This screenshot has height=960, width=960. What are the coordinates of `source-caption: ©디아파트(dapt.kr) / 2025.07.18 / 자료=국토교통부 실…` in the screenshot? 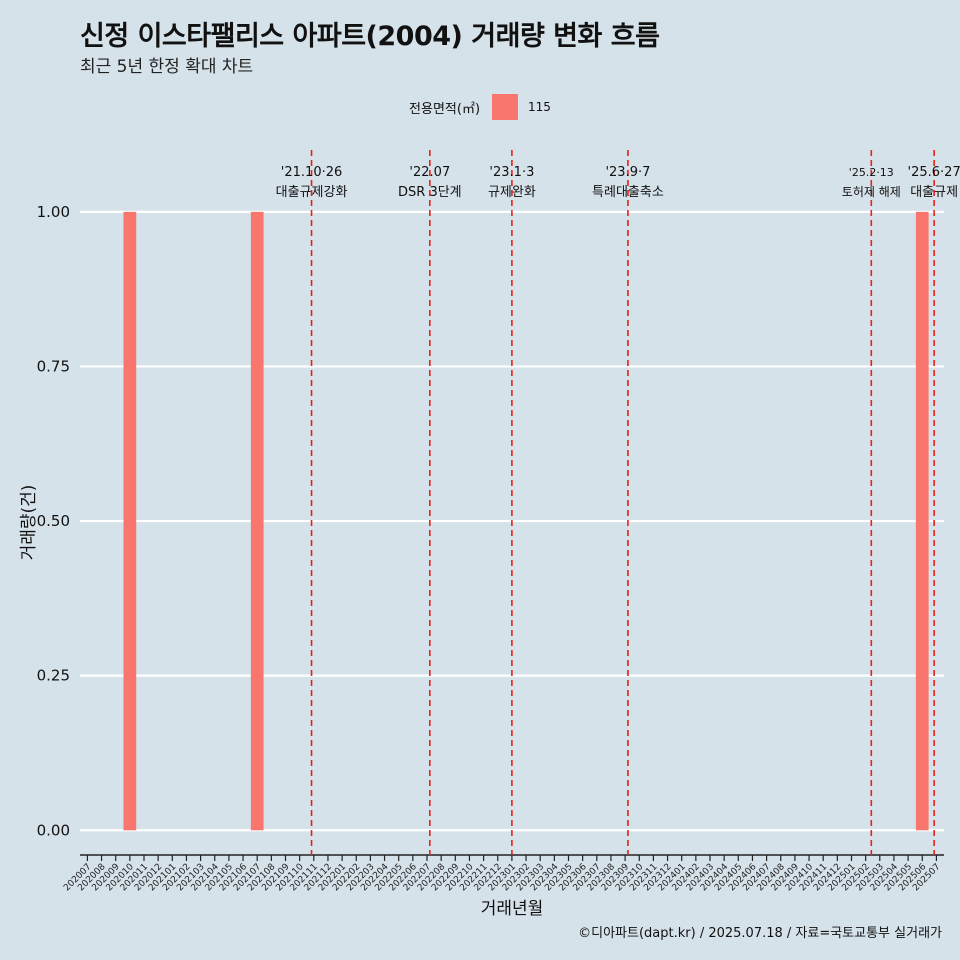 It's located at (760, 933).